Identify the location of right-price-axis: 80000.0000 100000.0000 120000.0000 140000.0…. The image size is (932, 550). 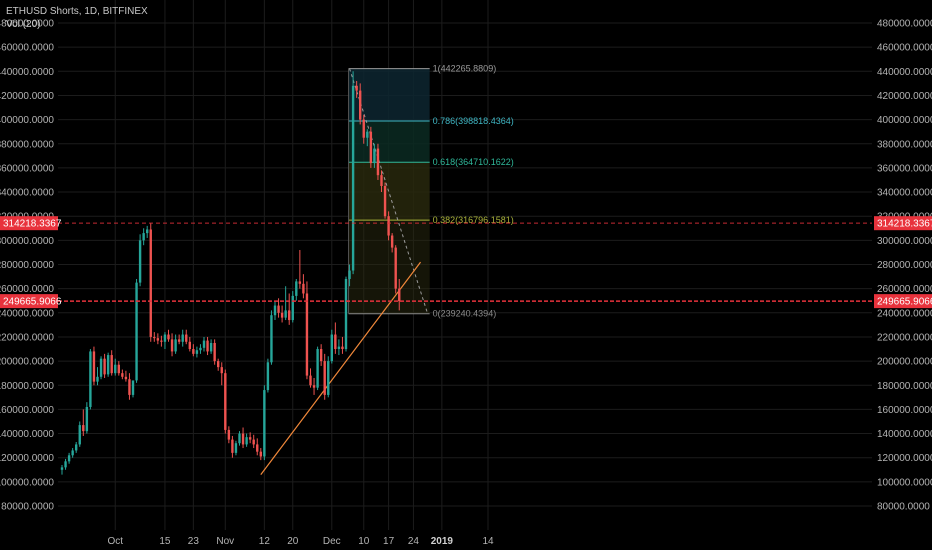
(904, 266).